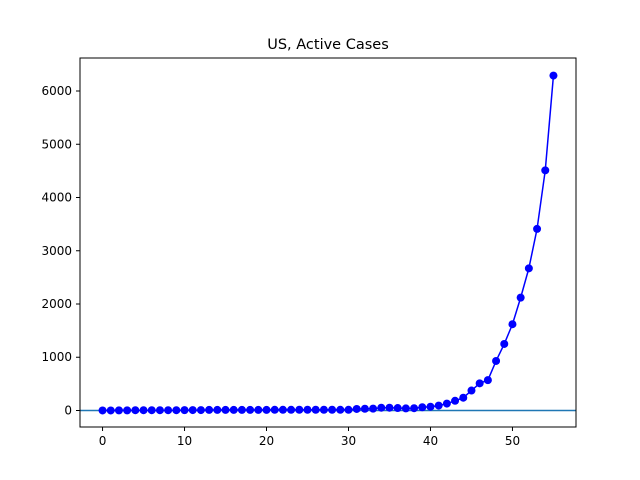 This screenshot has height=480, width=640. Describe the element at coordinates (328, 45) in the screenshot. I see `chart-title: US, Active Cases` at that location.